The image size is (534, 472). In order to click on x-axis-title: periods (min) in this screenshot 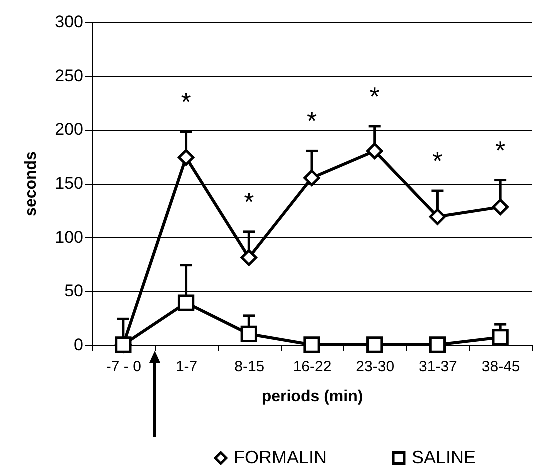, I will do `click(313, 397)`.